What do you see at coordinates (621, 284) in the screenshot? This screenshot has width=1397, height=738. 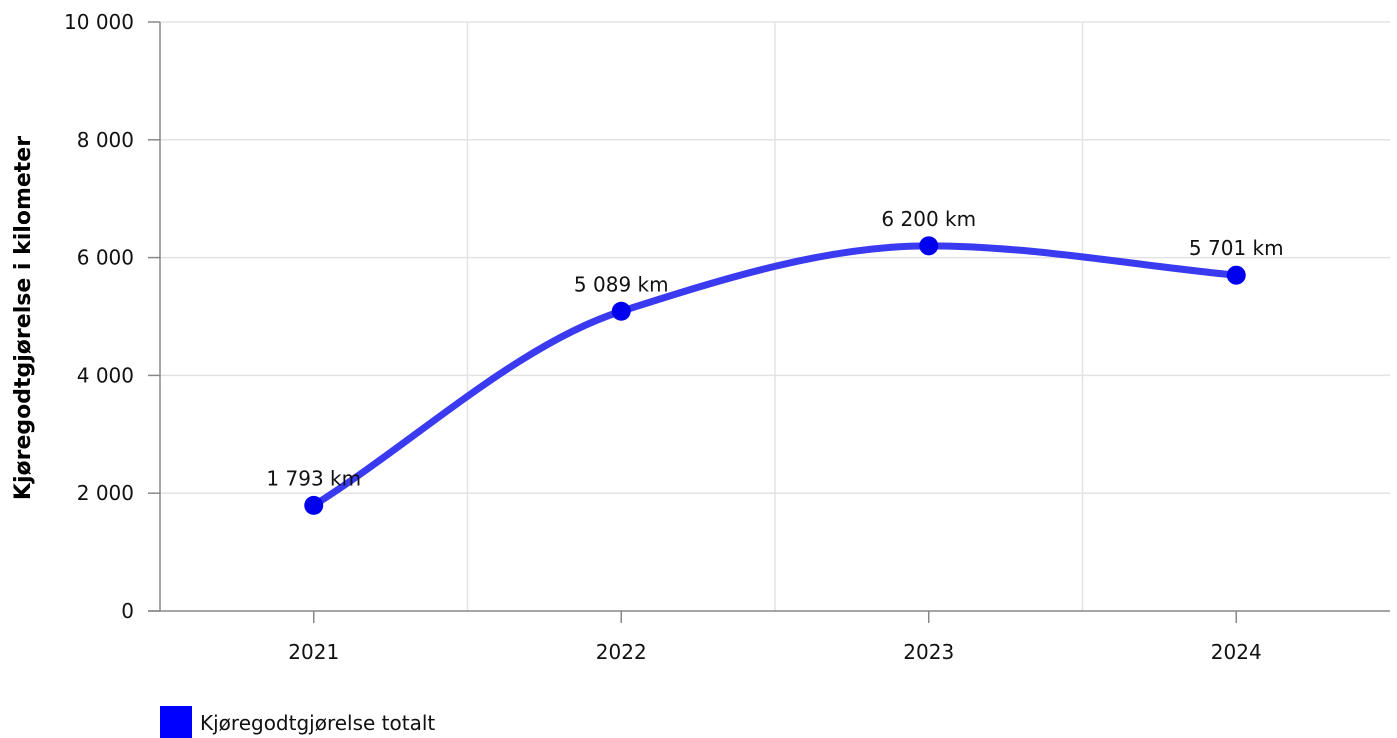 I see `data-label: 5 089 km` at bounding box center [621, 284].